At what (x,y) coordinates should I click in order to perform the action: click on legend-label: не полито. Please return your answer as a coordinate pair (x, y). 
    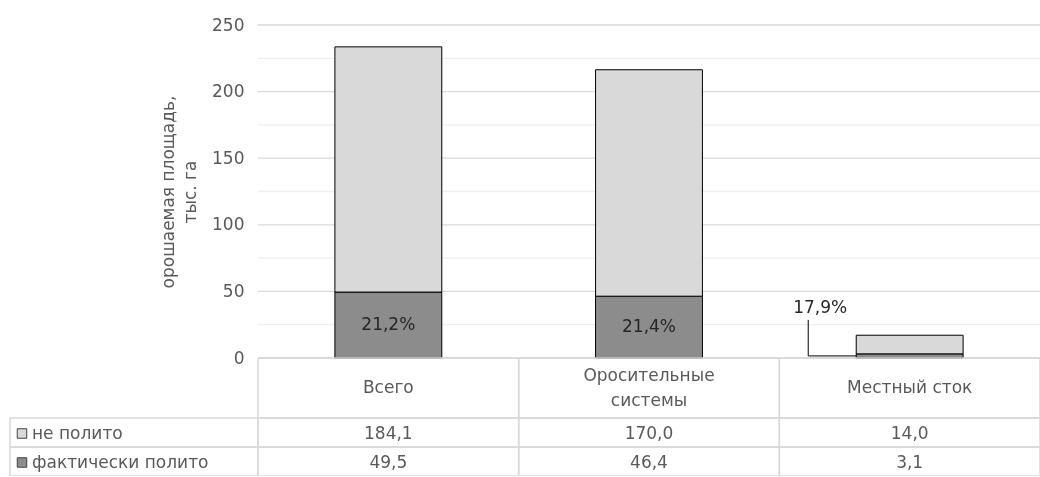
    Looking at the image, I should click on (77, 432).